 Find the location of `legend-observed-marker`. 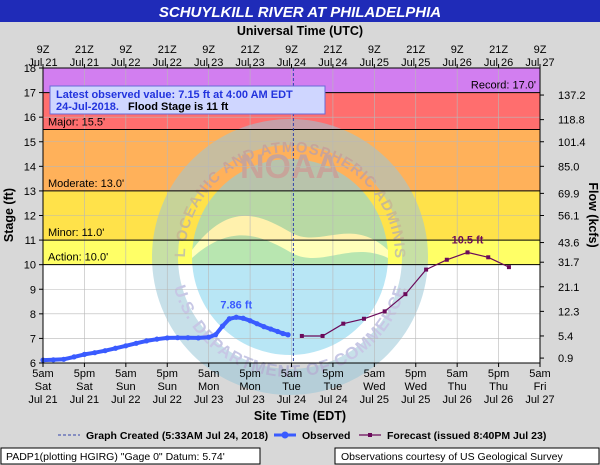

legend-observed-marker is located at coordinates (285, 435).